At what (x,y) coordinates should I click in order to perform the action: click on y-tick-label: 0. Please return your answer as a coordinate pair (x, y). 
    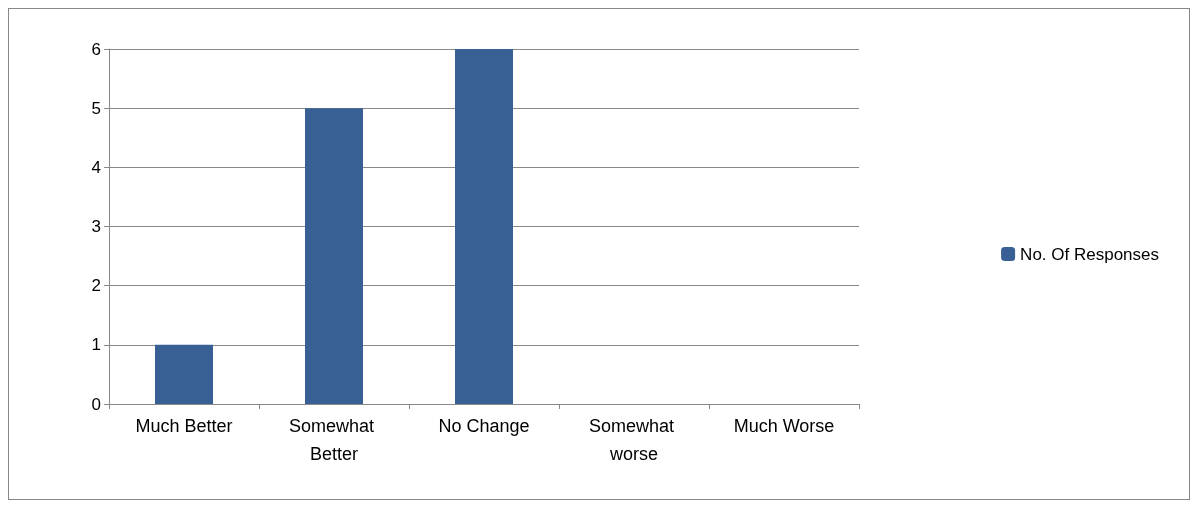
    Looking at the image, I should click on (96, 404).